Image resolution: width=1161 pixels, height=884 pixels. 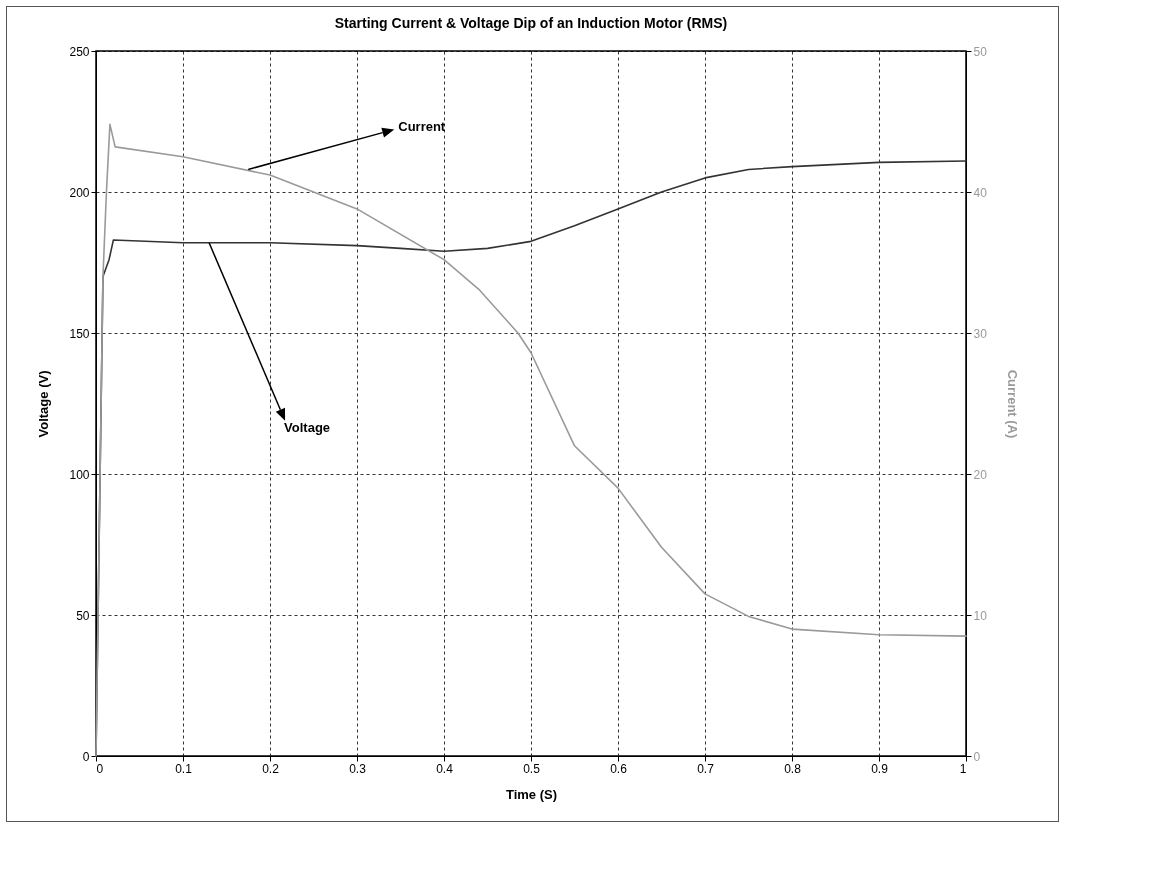 What do you see at coordinates (963, 768) in the screenshot?
I see `x-tick-label: 1` at bounding box center [963, 768].